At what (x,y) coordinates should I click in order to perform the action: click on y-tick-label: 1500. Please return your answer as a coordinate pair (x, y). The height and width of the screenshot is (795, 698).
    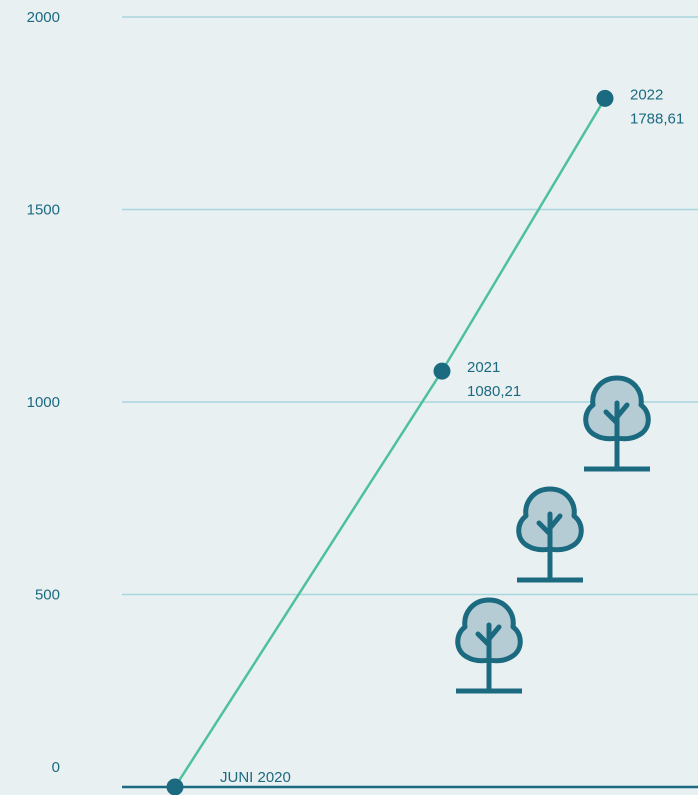
    Looking at the image, I should click on (43, 210).